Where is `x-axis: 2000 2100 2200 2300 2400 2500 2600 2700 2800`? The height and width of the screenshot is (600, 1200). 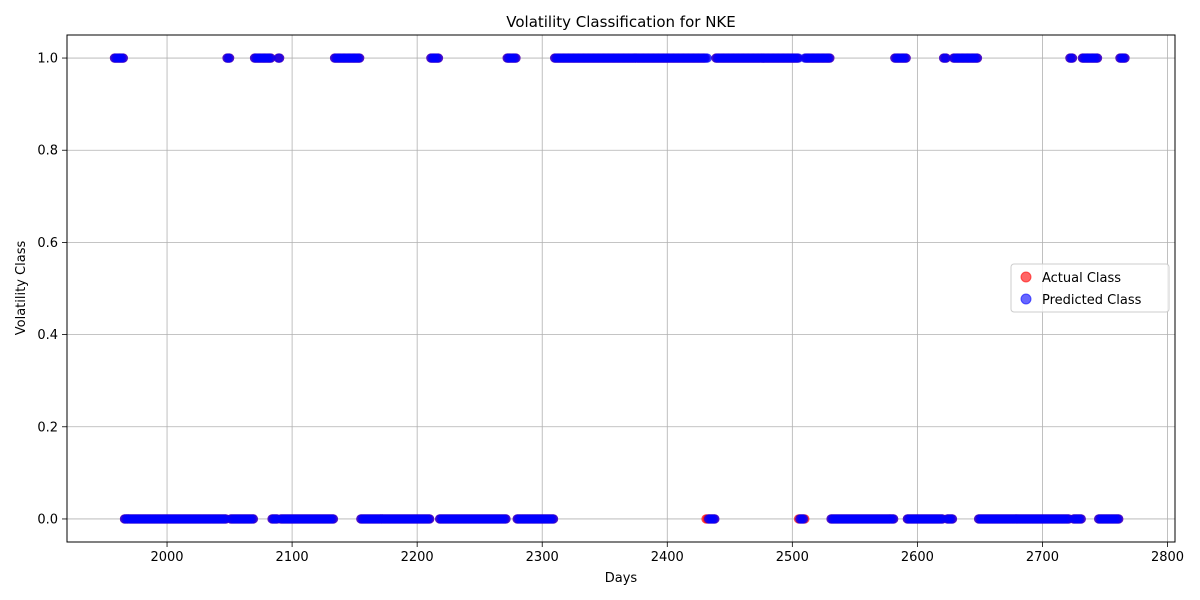 x-axis: 2000 2100 2200 2300 2400 2500 2600 2700 2800 is located at coordinates (667, 553).